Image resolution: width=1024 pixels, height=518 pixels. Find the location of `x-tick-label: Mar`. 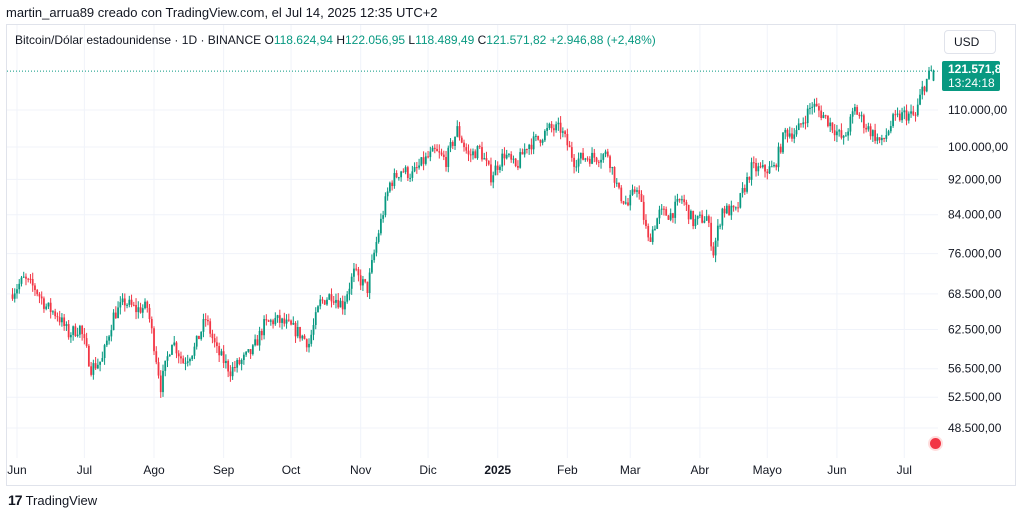

x-tick-label: Mar is located at coordinates (630, 470).